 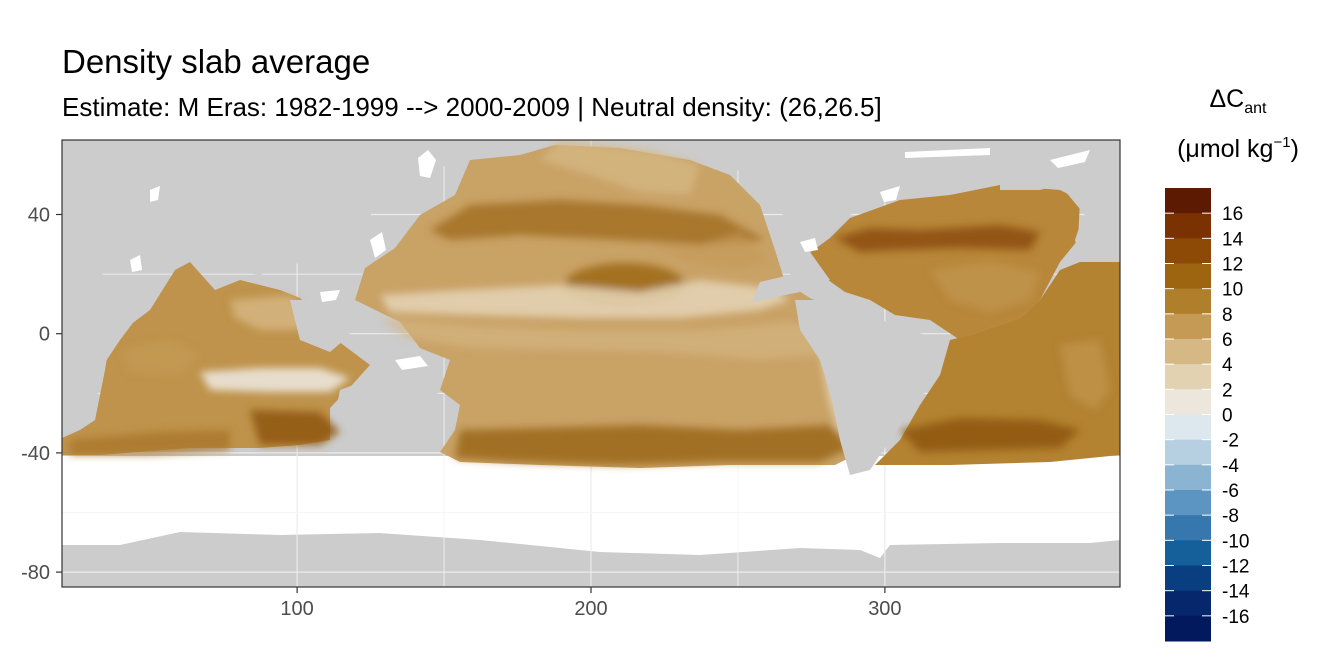 I want to click on colorbar-label: 8, so click(x=1227, y=315).